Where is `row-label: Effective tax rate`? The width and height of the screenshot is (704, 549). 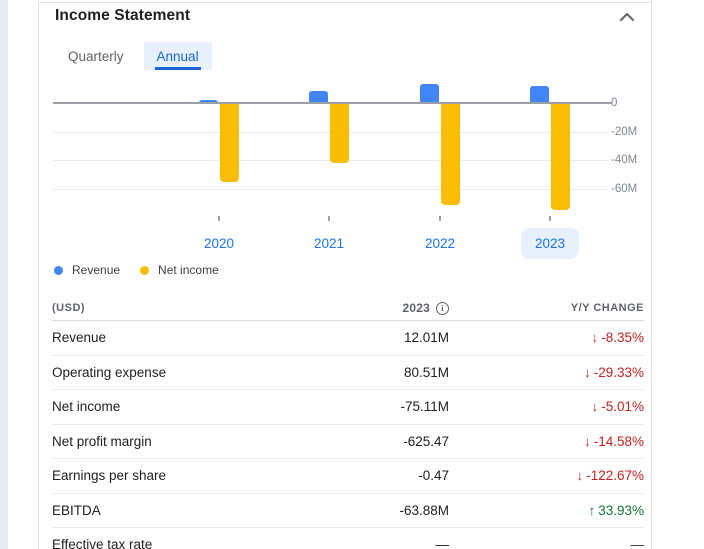
row-label: Effective tax rate is located at coordinates (102, 543).